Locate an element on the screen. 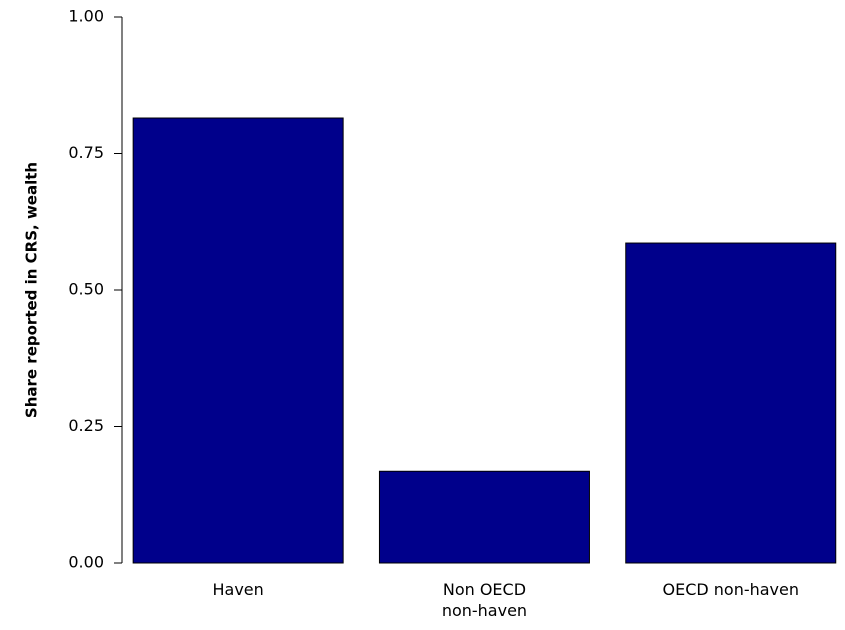 The width and height of the screenshot is (845, 630). y-tick-label: 0.25 is located at coordinates (86, 425).